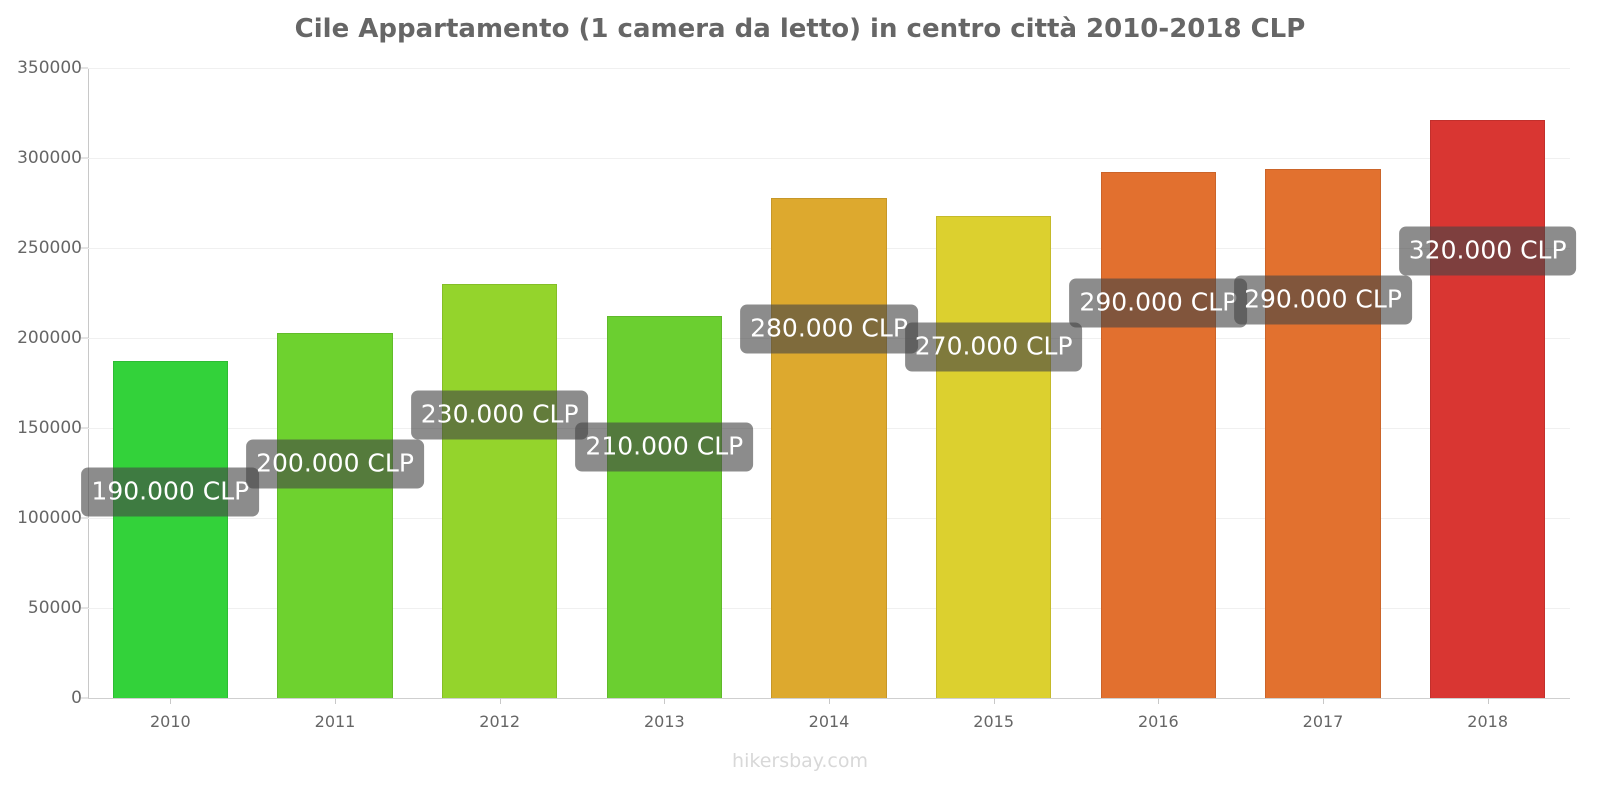 The height and width of the screenshot is (800, 1600). What do you see at coordinates (76, 698) in the screenshot?
I see `y-axis-tick-label: 0` at bounding box center [76, 698].